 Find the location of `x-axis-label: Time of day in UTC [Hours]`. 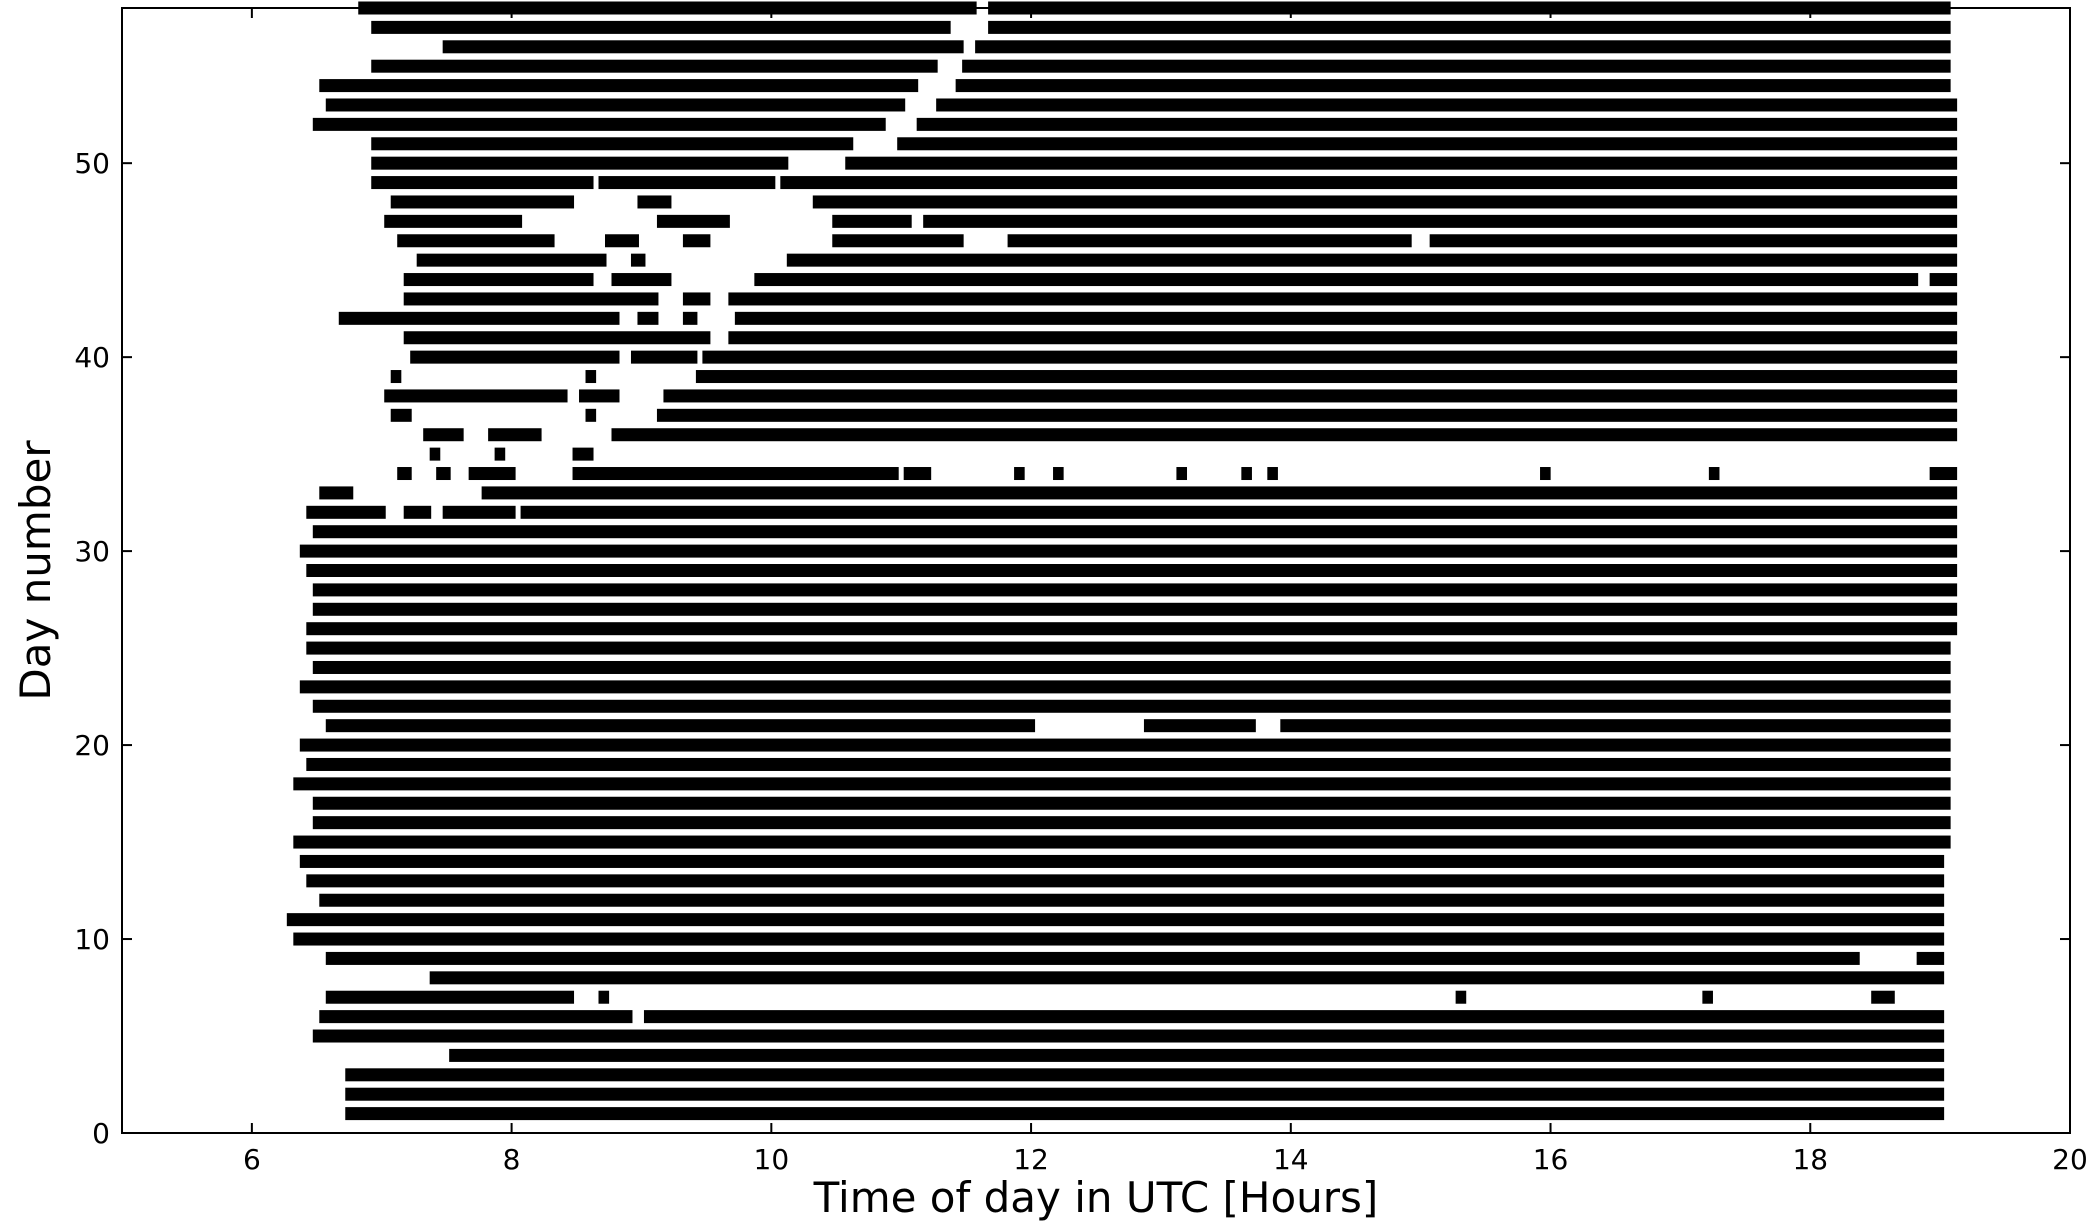

x-axis-label: Time of day in UTC [Hours] is located at coordinates (1096, 1197).